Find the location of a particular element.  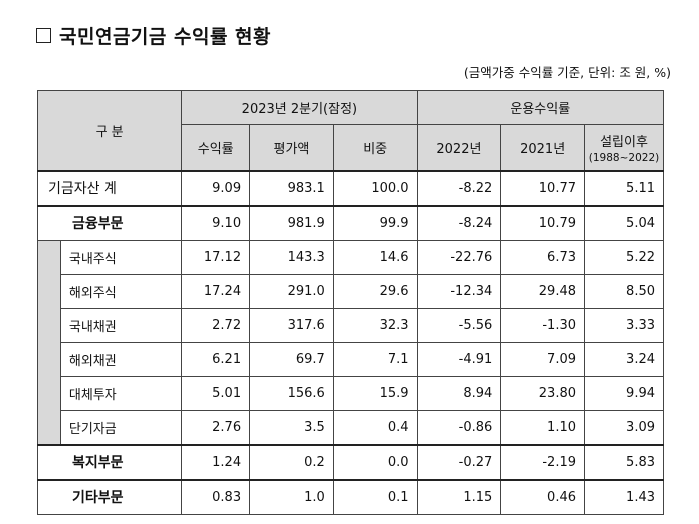

indent-spacer is located at coordinates (49, 342).